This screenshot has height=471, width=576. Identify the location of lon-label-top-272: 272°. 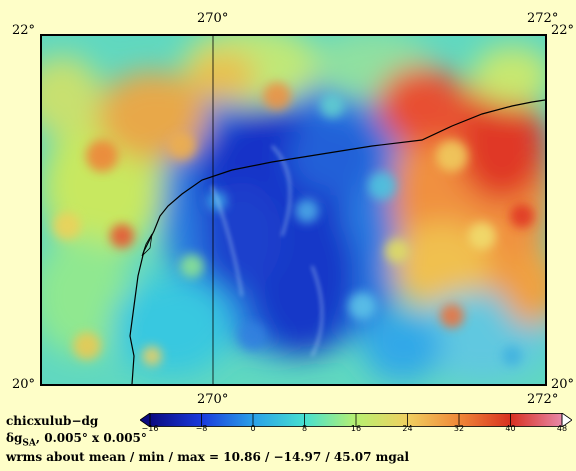
(543, 18).